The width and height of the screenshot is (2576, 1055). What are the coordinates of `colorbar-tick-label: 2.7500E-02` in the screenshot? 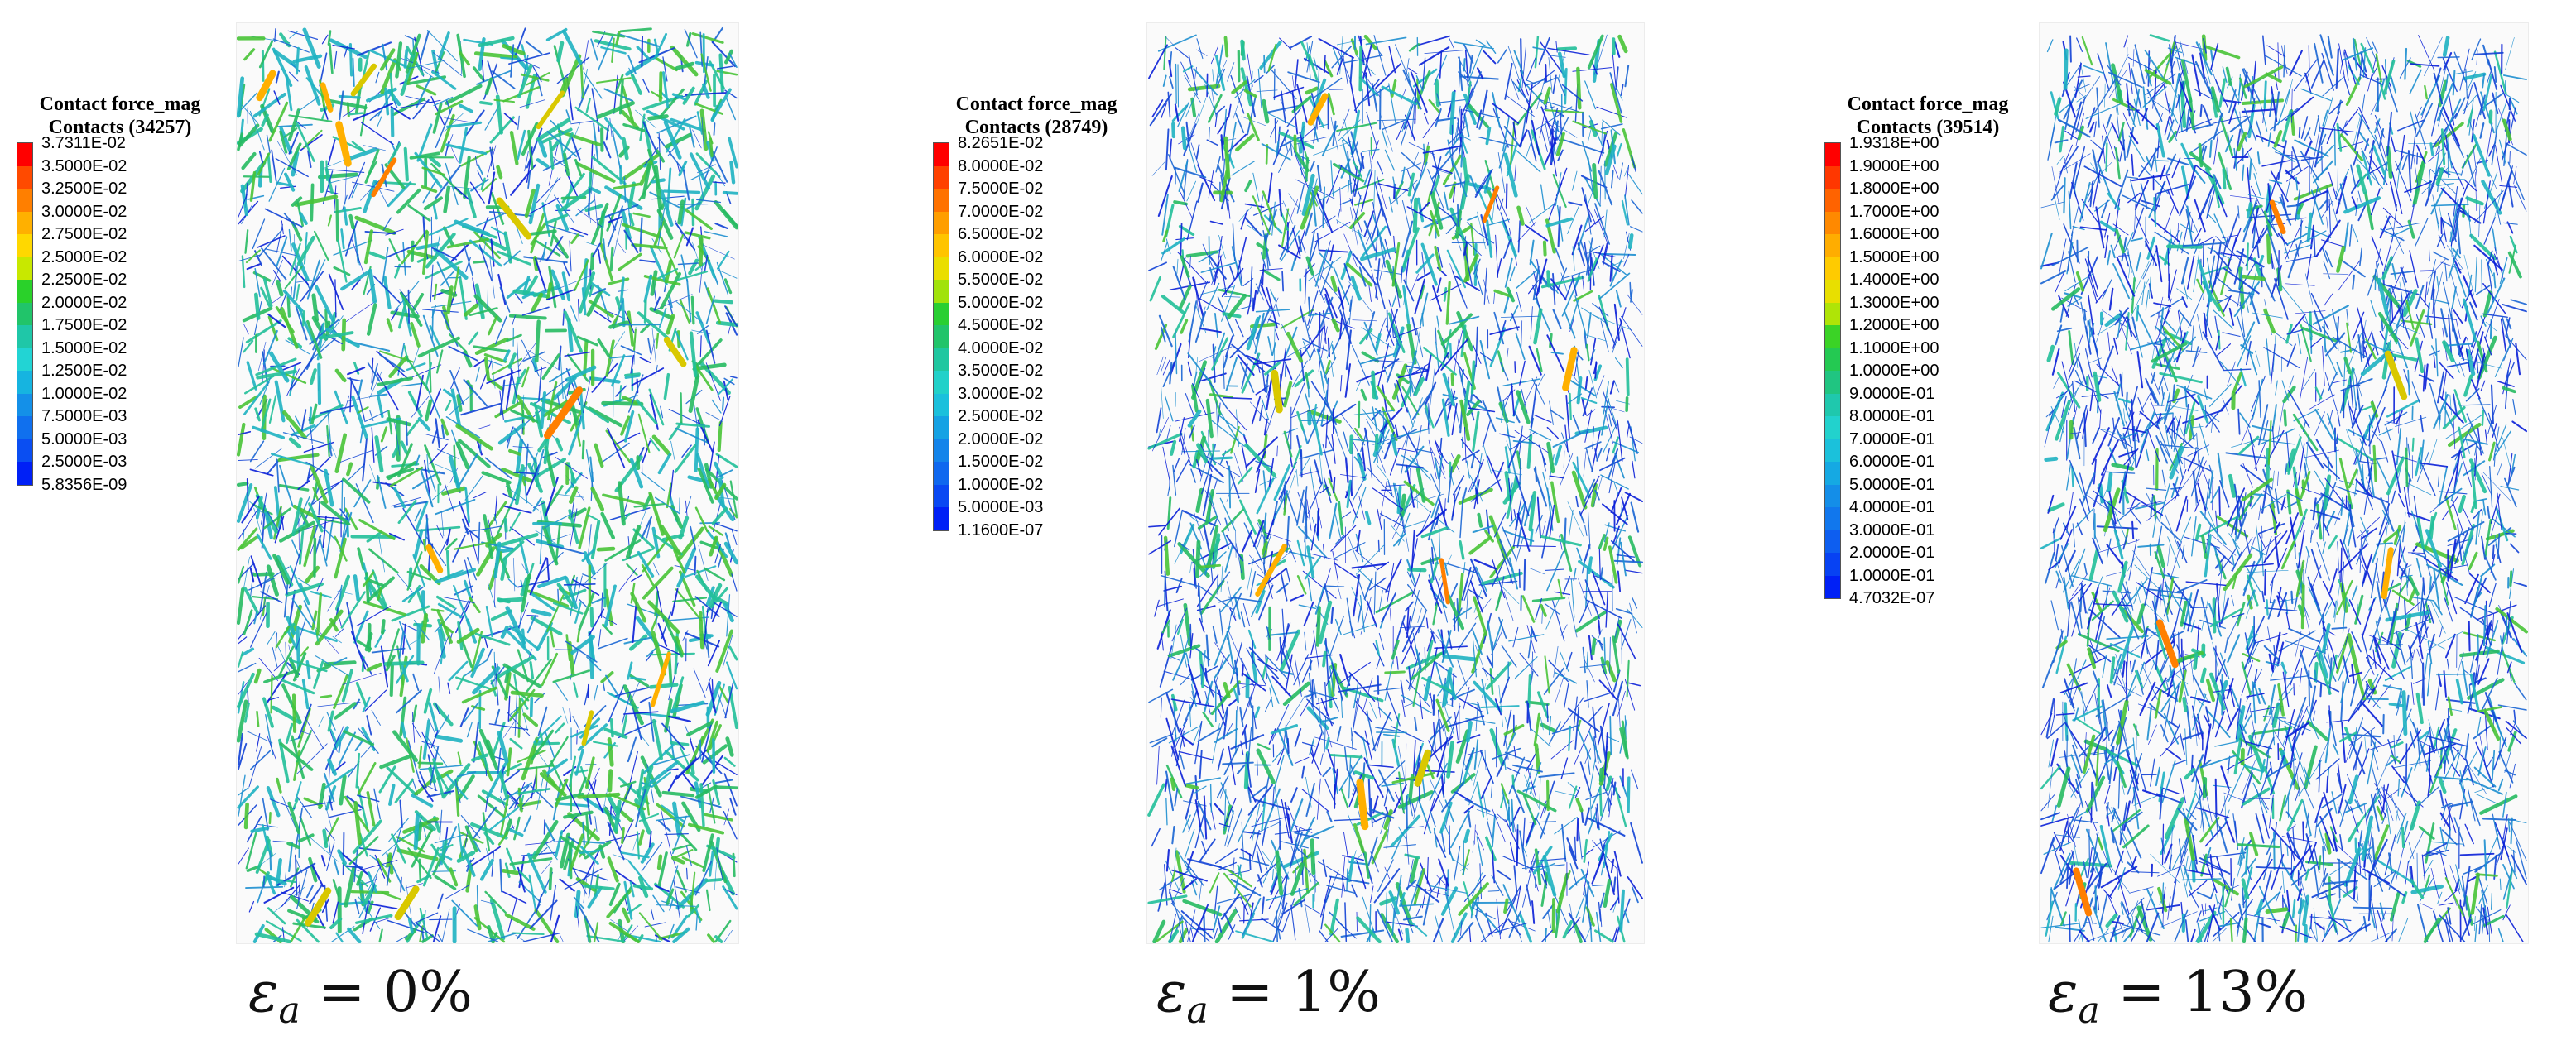 It's located at (84, 234).